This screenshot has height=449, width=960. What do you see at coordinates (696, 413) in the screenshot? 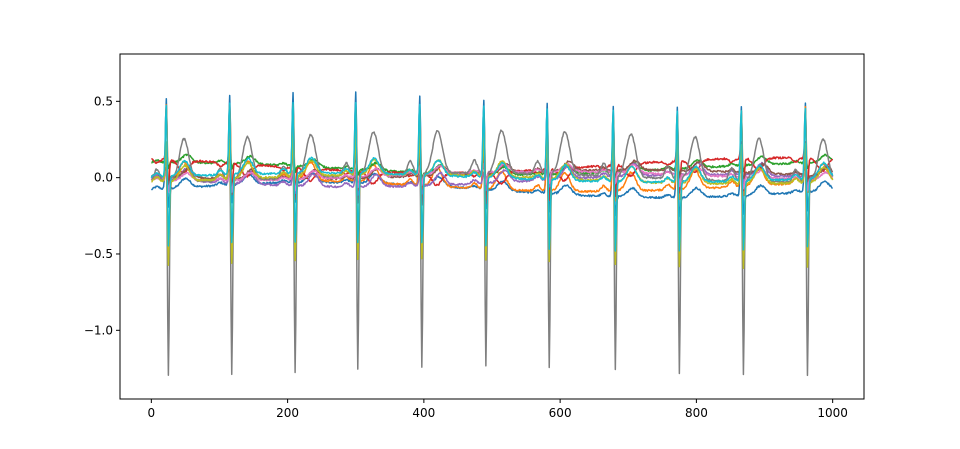
I see `x-tick-label: 800` at bounding box center [696, 413].